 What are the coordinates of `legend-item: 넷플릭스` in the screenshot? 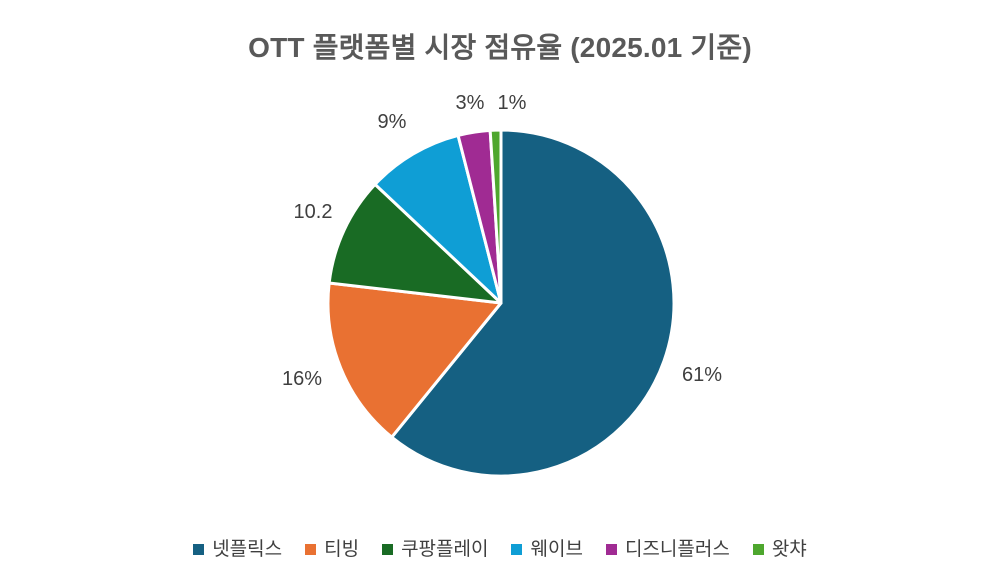 It's located at (237, 549).